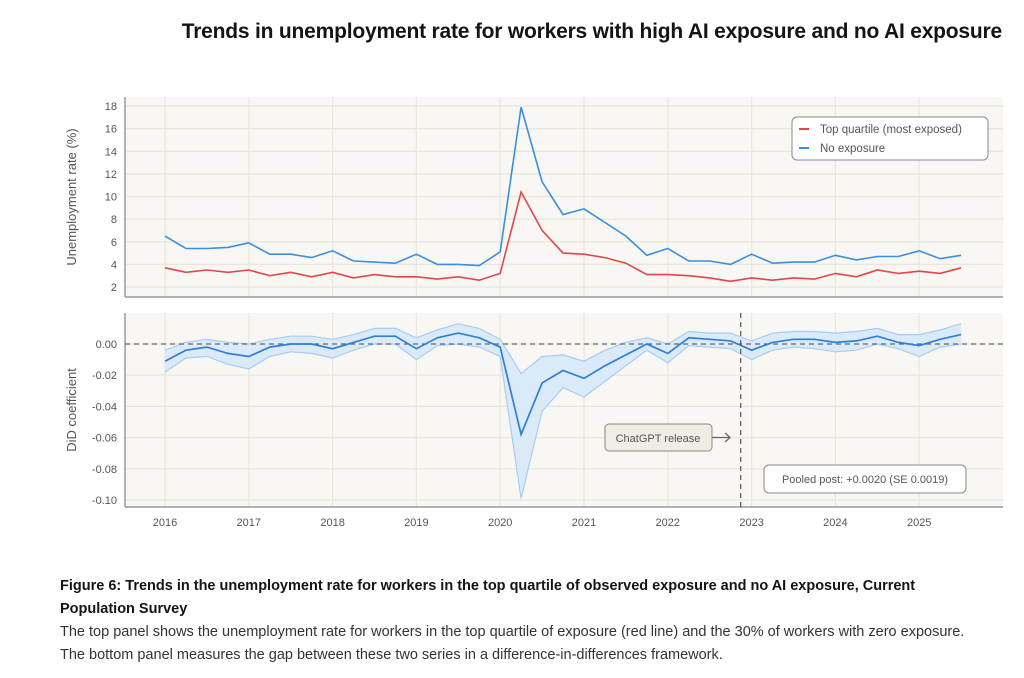 The height and width of the screenshot is (678, 1024). I want to click on top-y-axis-label: Unemployment rate (%), so click(71, 196).